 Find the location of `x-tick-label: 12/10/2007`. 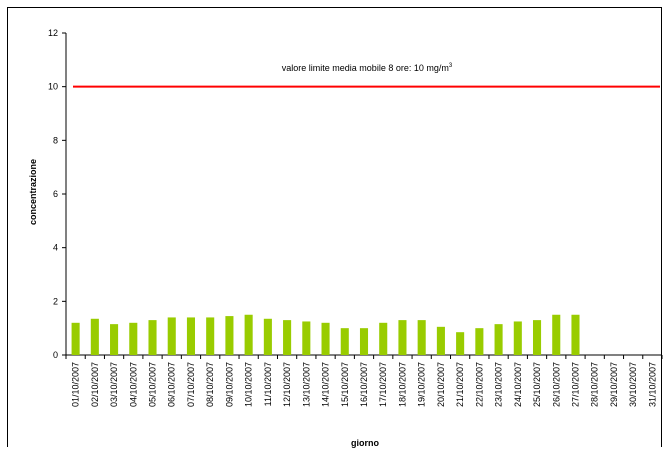

x-tick-label: 12/10/2007 is located at coordinates (287, 384).